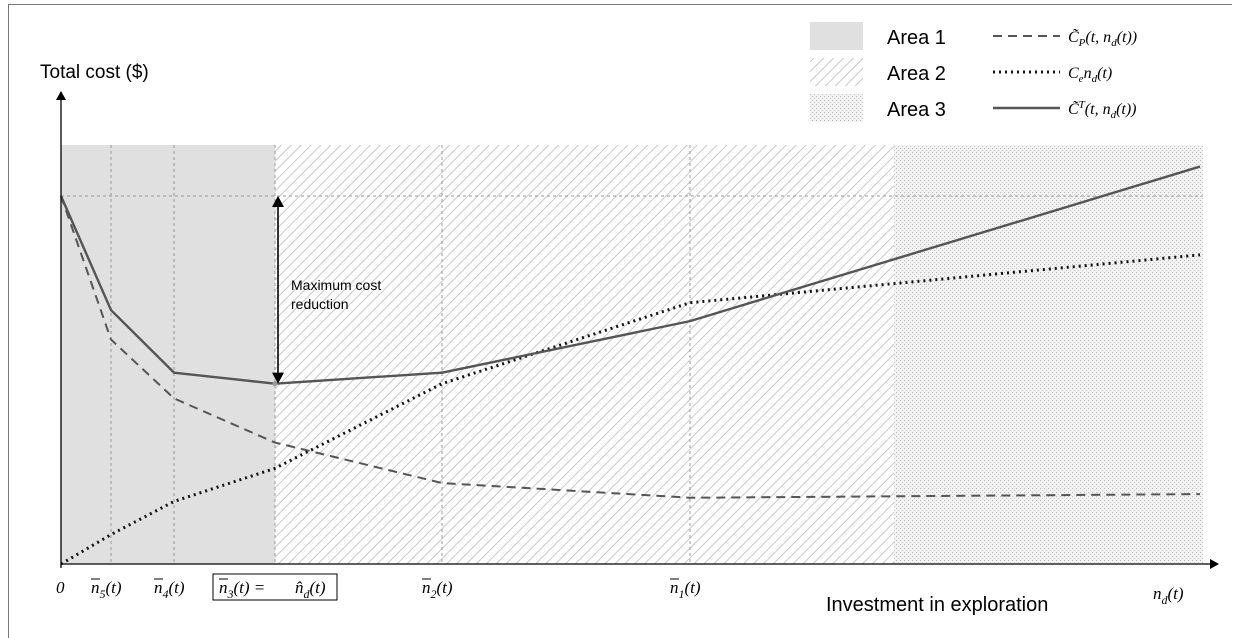 The width and height of the screenshot is (1233, 638). I want to click on annotation-line-2: reduction, so click(320, 304).